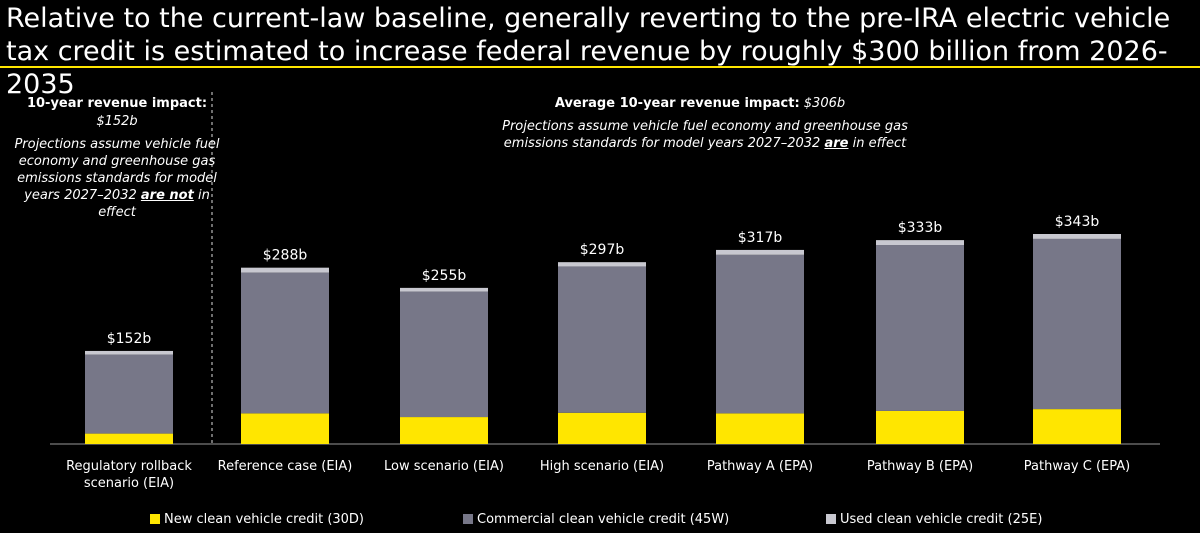 The height and width of the screenshot is (533, 1200). I want to click on legend-swatch-new, so click(155, 519).